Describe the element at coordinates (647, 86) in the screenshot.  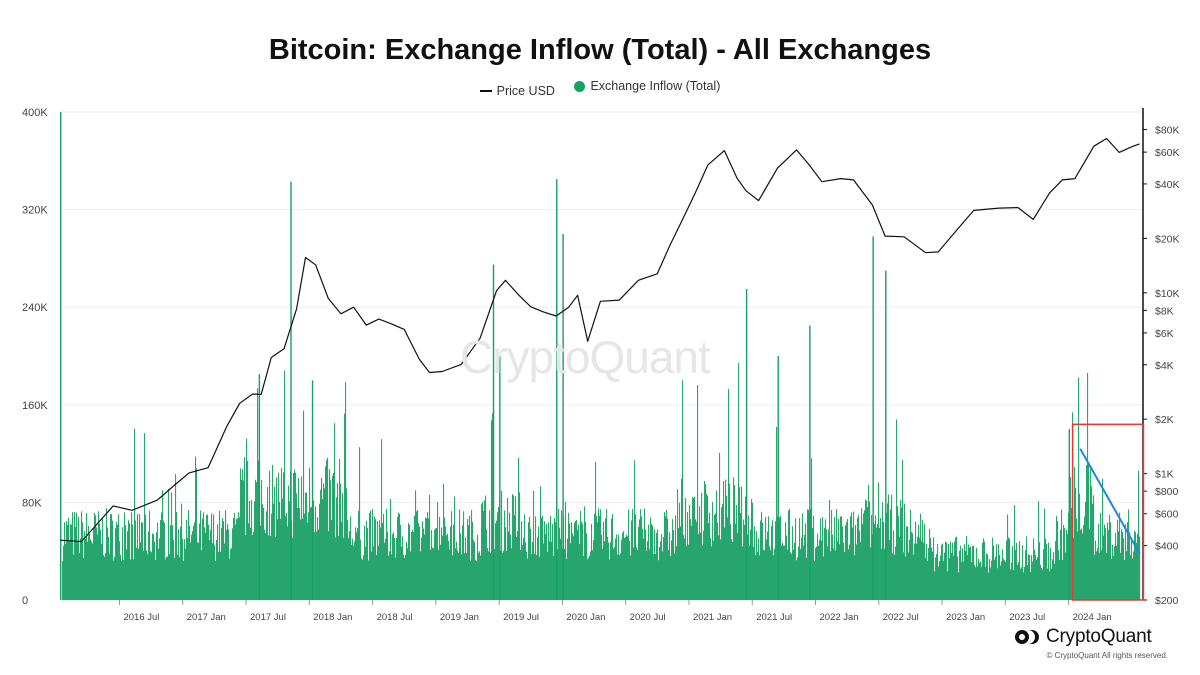
I see `legend-item-inflow: Exchange Inflow (Total)` at that location.